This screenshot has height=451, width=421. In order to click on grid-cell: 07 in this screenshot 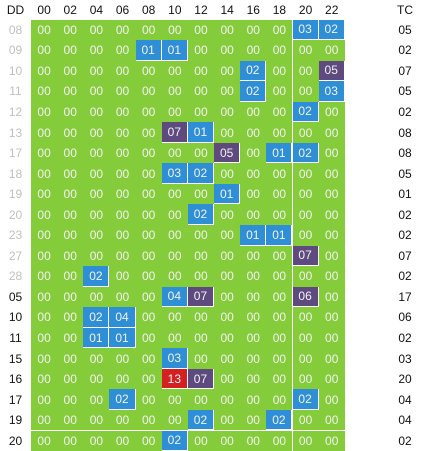, I will do `click(201, 297)`.